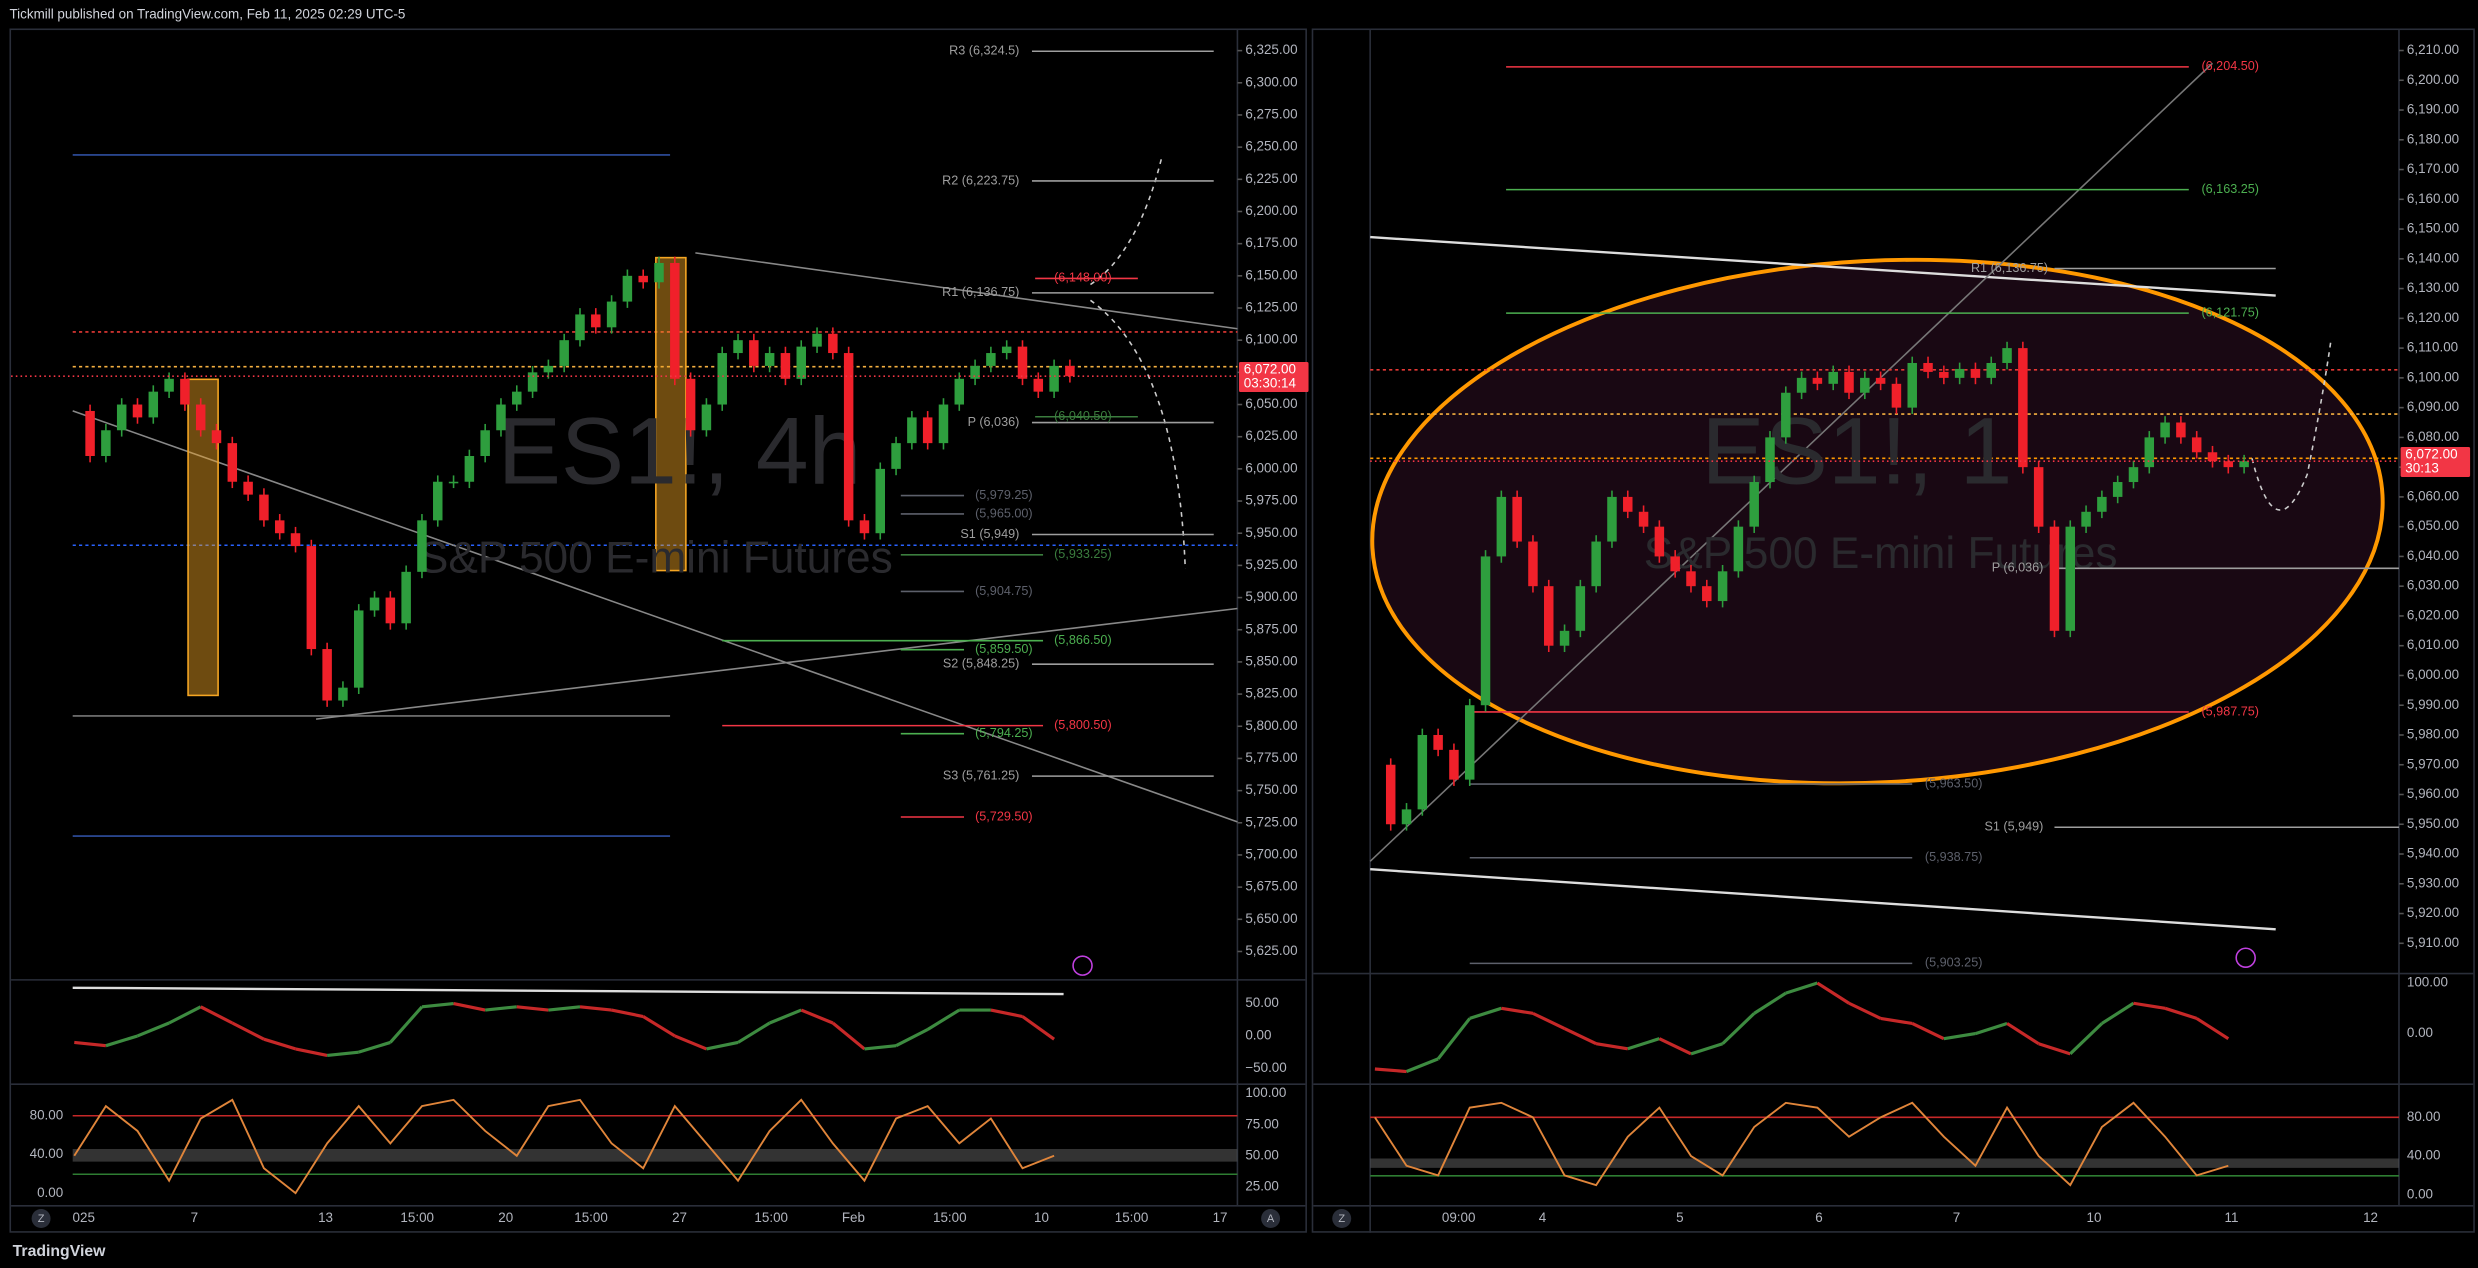 The height and width of the screenshot is (1268, 2478). I want to click on x-tick-label: 10, so click(1041, 1217).